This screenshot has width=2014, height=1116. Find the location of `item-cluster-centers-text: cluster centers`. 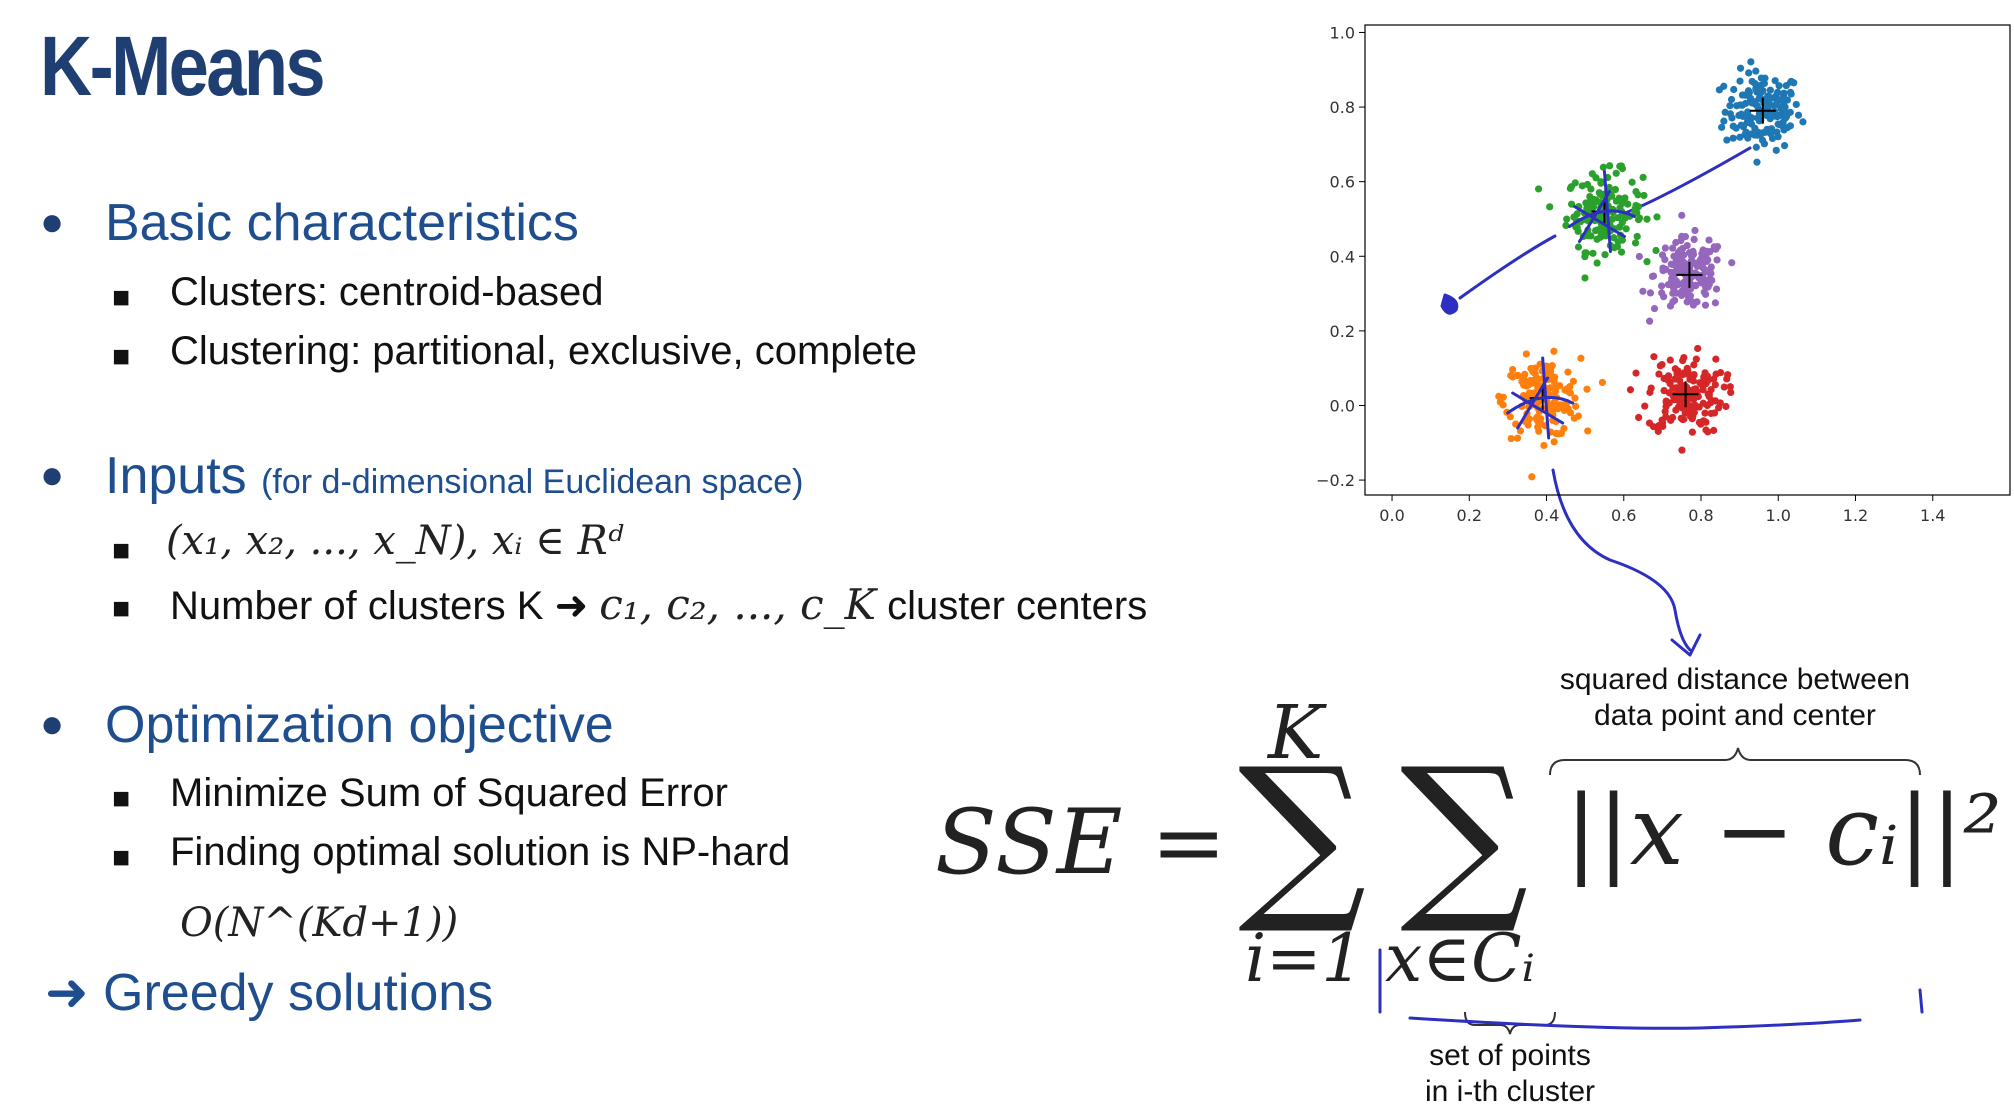

item-cluster-centers-text: cluster centers is located at coordinates (1017, 606).